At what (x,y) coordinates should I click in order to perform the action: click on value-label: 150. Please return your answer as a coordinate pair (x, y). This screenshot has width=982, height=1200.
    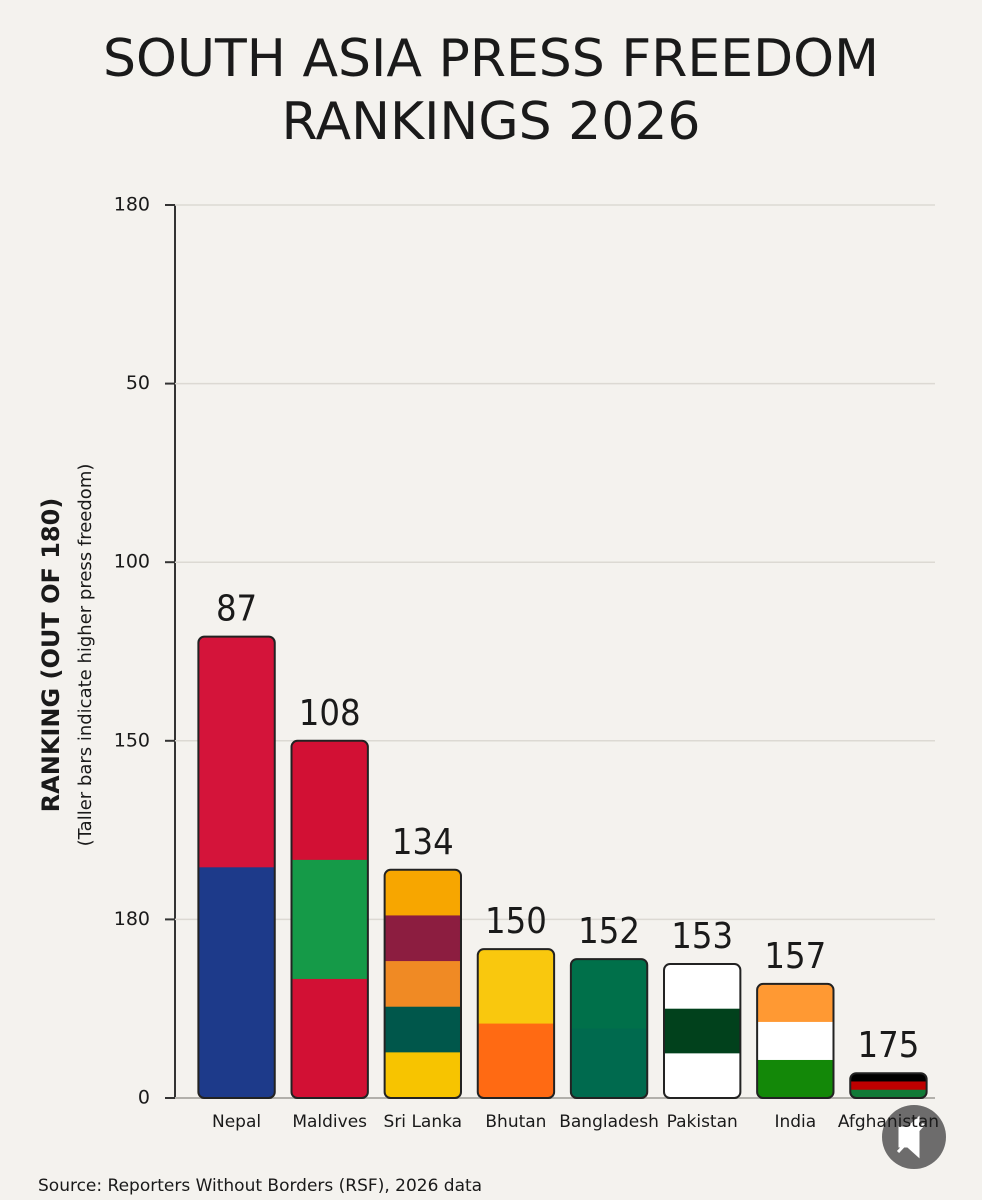
    Looking at the image, I should click on (516, 921).